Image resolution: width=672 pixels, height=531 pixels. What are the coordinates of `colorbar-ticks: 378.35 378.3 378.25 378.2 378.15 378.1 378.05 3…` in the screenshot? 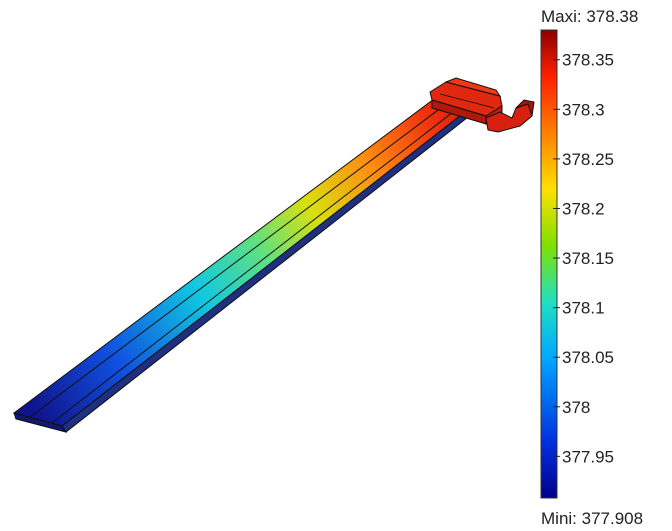 It's located at (583, 258).